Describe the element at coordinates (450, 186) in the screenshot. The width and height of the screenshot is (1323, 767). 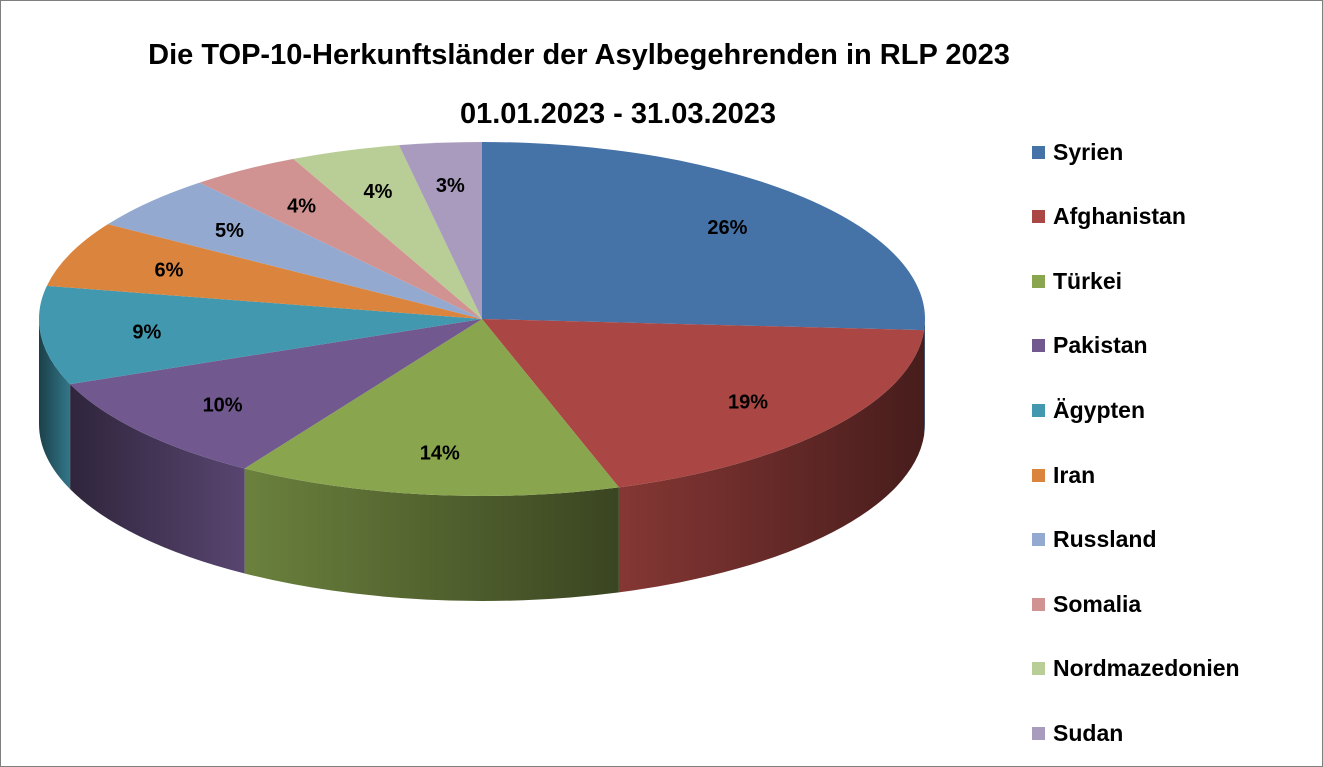
I see `data-label-sudan: 3%` at that location.